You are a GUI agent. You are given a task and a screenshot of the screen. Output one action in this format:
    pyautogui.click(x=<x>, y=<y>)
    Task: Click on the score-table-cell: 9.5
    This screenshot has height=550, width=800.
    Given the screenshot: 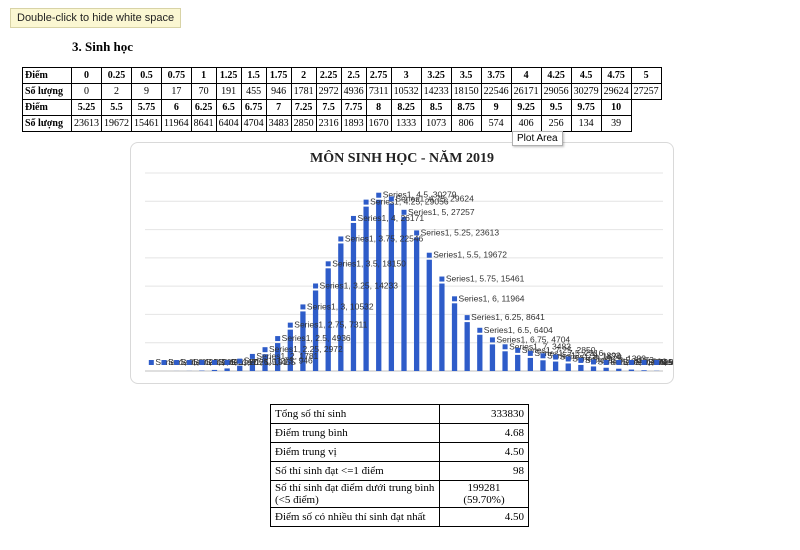 What is the action you would take?
    pyautogui.click(x=556, y=107)
    